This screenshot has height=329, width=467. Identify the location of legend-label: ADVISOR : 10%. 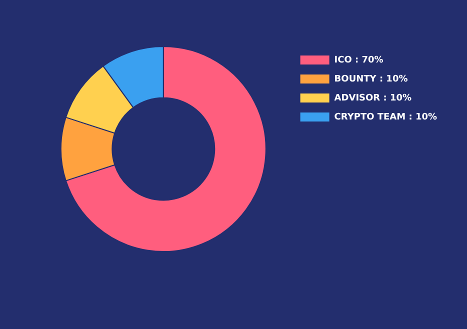
(373, 98).